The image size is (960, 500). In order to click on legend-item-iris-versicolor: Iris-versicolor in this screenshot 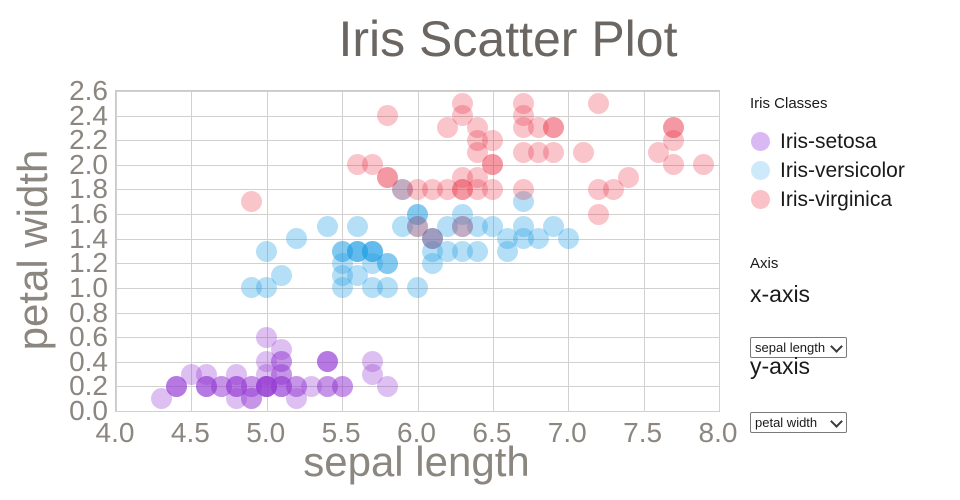, I will do `click(828, 170)`.